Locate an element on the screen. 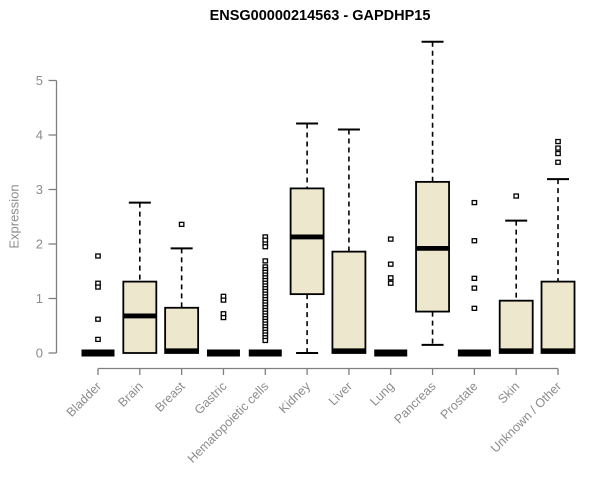  boxplot-kidney is located at coordinates (307, 238).